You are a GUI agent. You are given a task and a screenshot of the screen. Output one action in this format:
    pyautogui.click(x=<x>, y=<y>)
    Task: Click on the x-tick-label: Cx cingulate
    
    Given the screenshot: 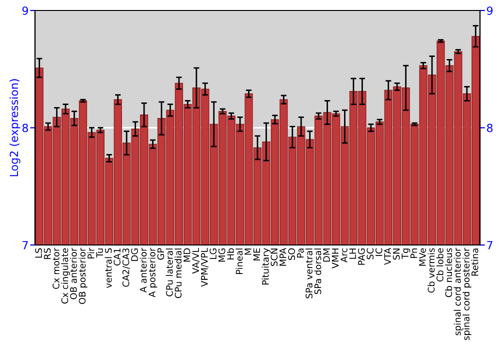 What is the action you would take?
    pyautogui.click(x=65, y=276)
    